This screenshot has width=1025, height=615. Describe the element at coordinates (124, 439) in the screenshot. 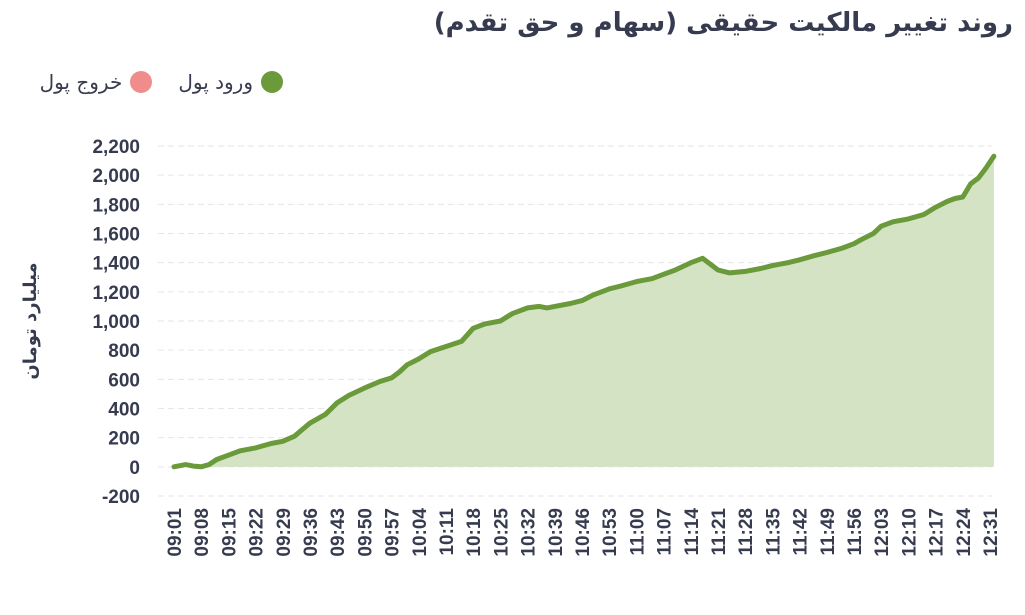

I see `y-tick-label: 200` at that location.